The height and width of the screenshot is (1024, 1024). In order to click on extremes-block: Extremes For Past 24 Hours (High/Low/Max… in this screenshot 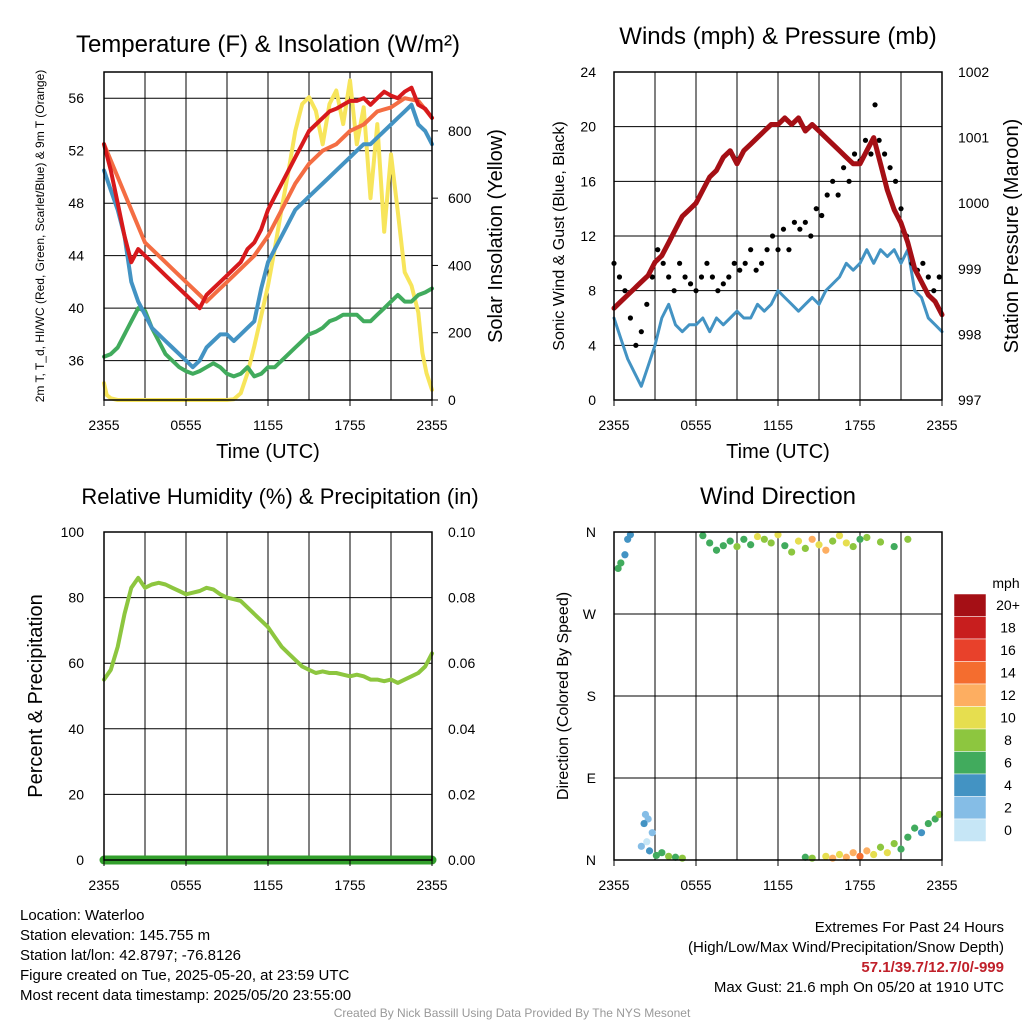, I will do `click(846, 958)`.